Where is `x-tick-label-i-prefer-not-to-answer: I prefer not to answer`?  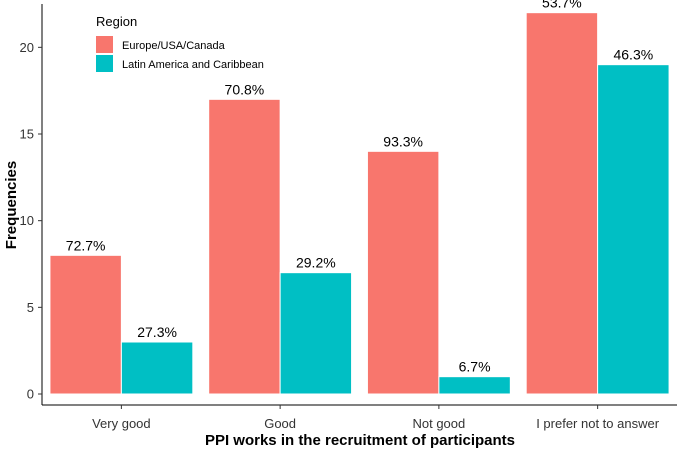
x-tick-label-i-prefer-not-to-answer: I prefer not to answer is located at coordinates (598, 423).